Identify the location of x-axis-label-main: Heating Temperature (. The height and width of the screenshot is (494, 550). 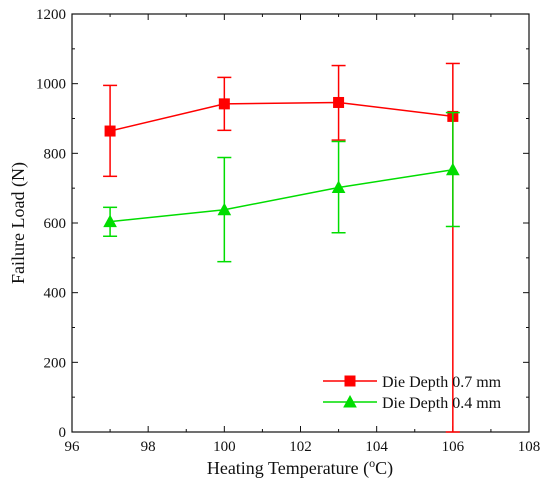
(288, 468).